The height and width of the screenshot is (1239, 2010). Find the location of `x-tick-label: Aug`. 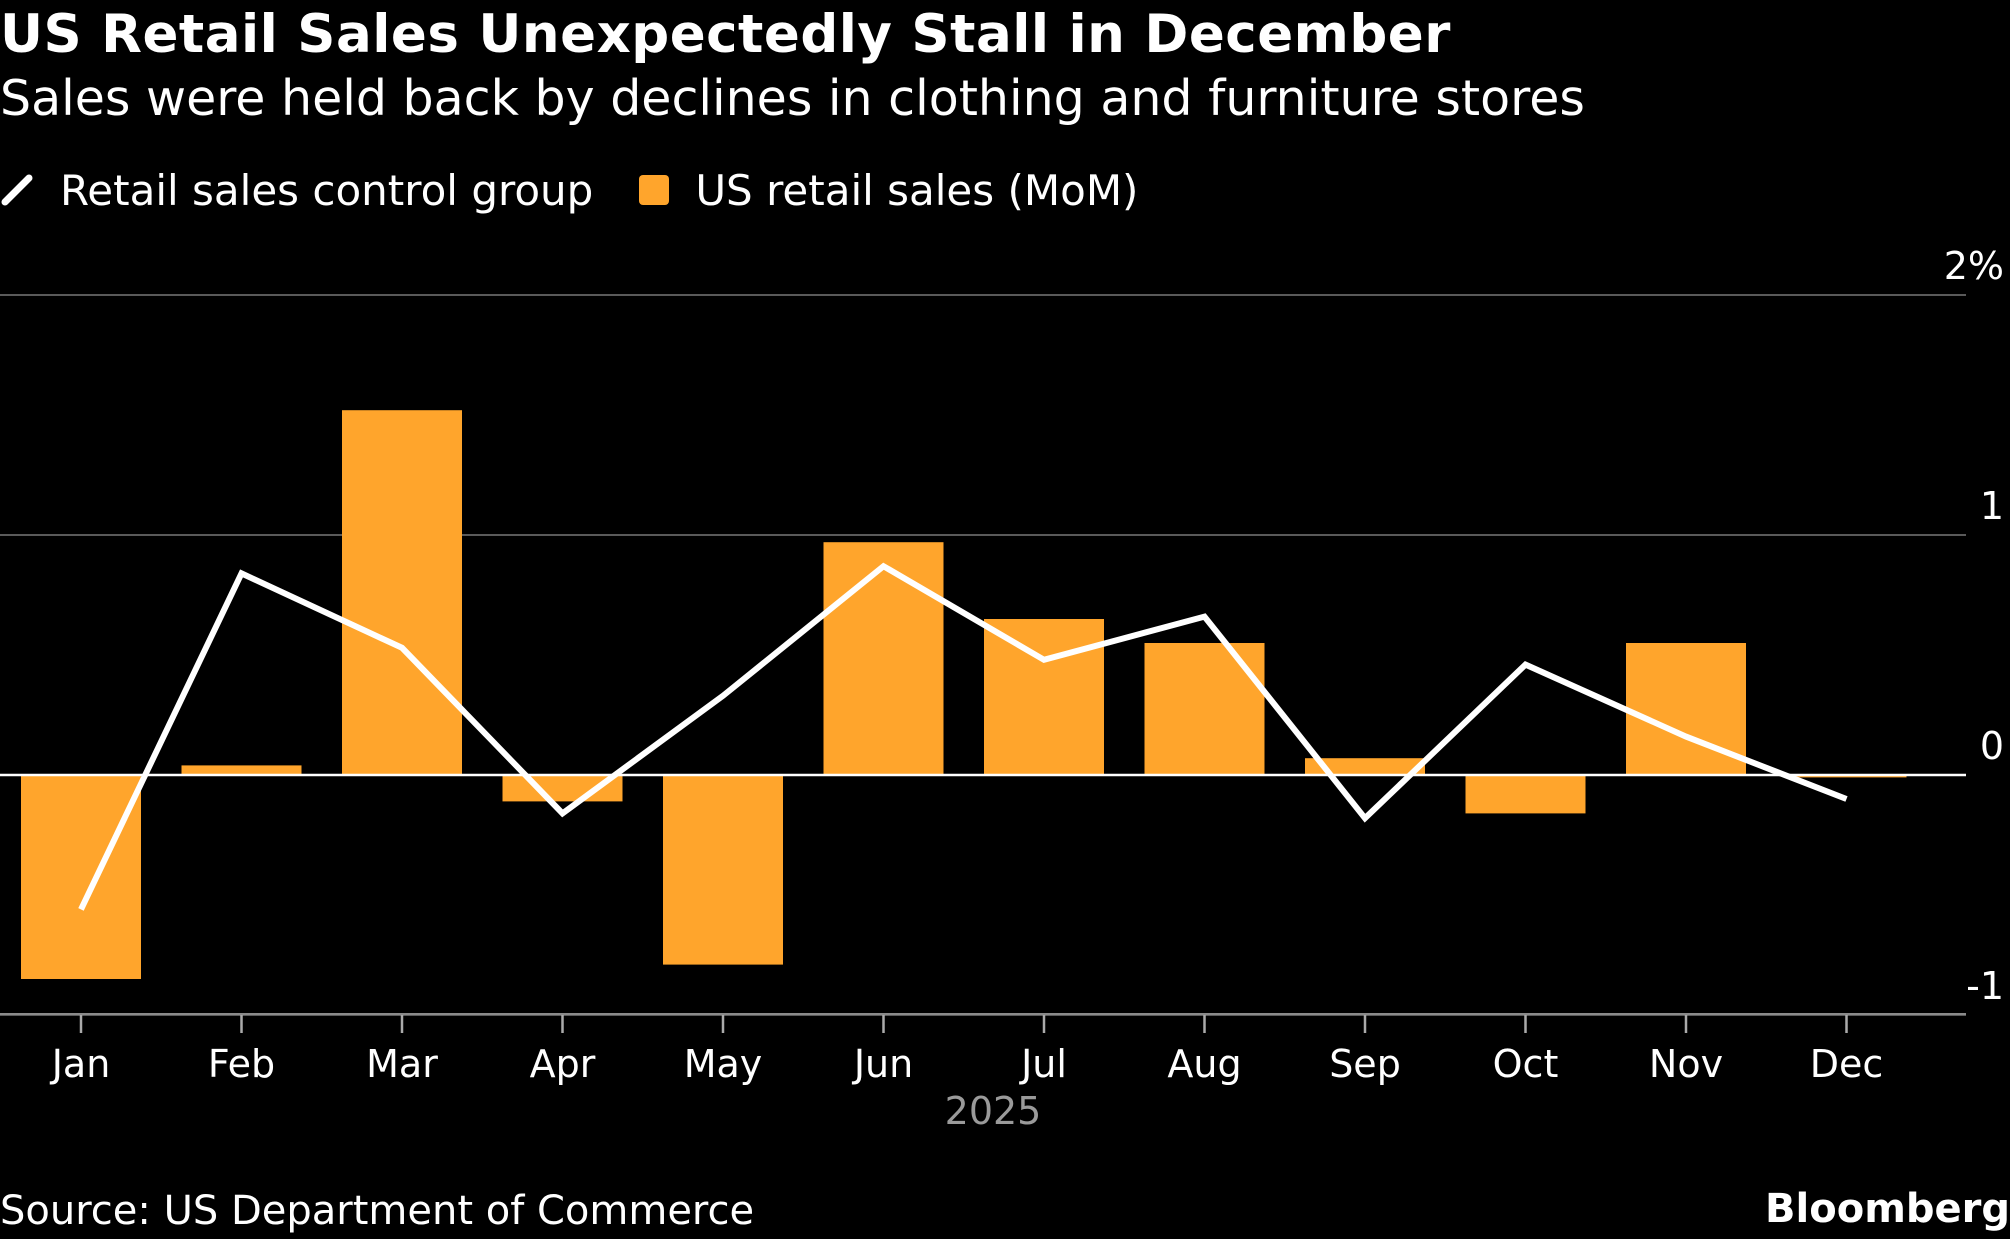

x-tick-label: Aug is located at coordinates (1204, 1064).